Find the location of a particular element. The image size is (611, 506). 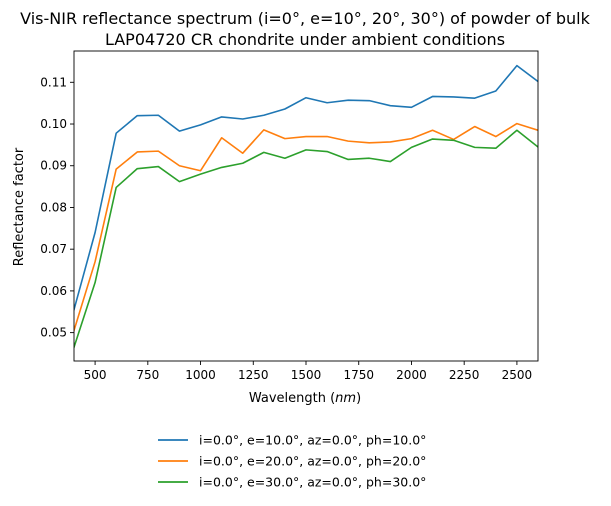

x-tick-label: 2250 is located at coordinates (464, 375).